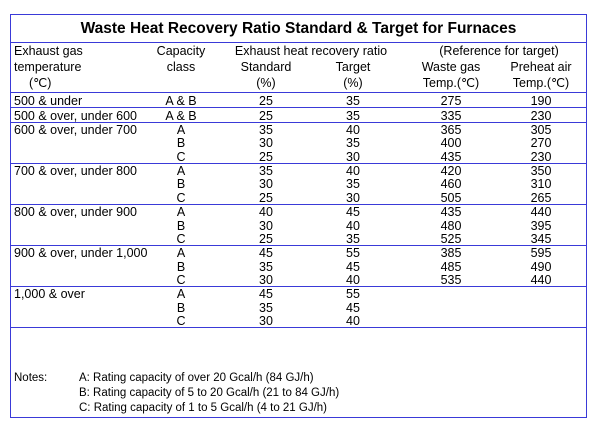 The width and height of the screenshot is (600, 430). What do you see at coordinates (266, 212) in the screenshot?
I see `standard-cell: 40` at bounding box center [266, 212].